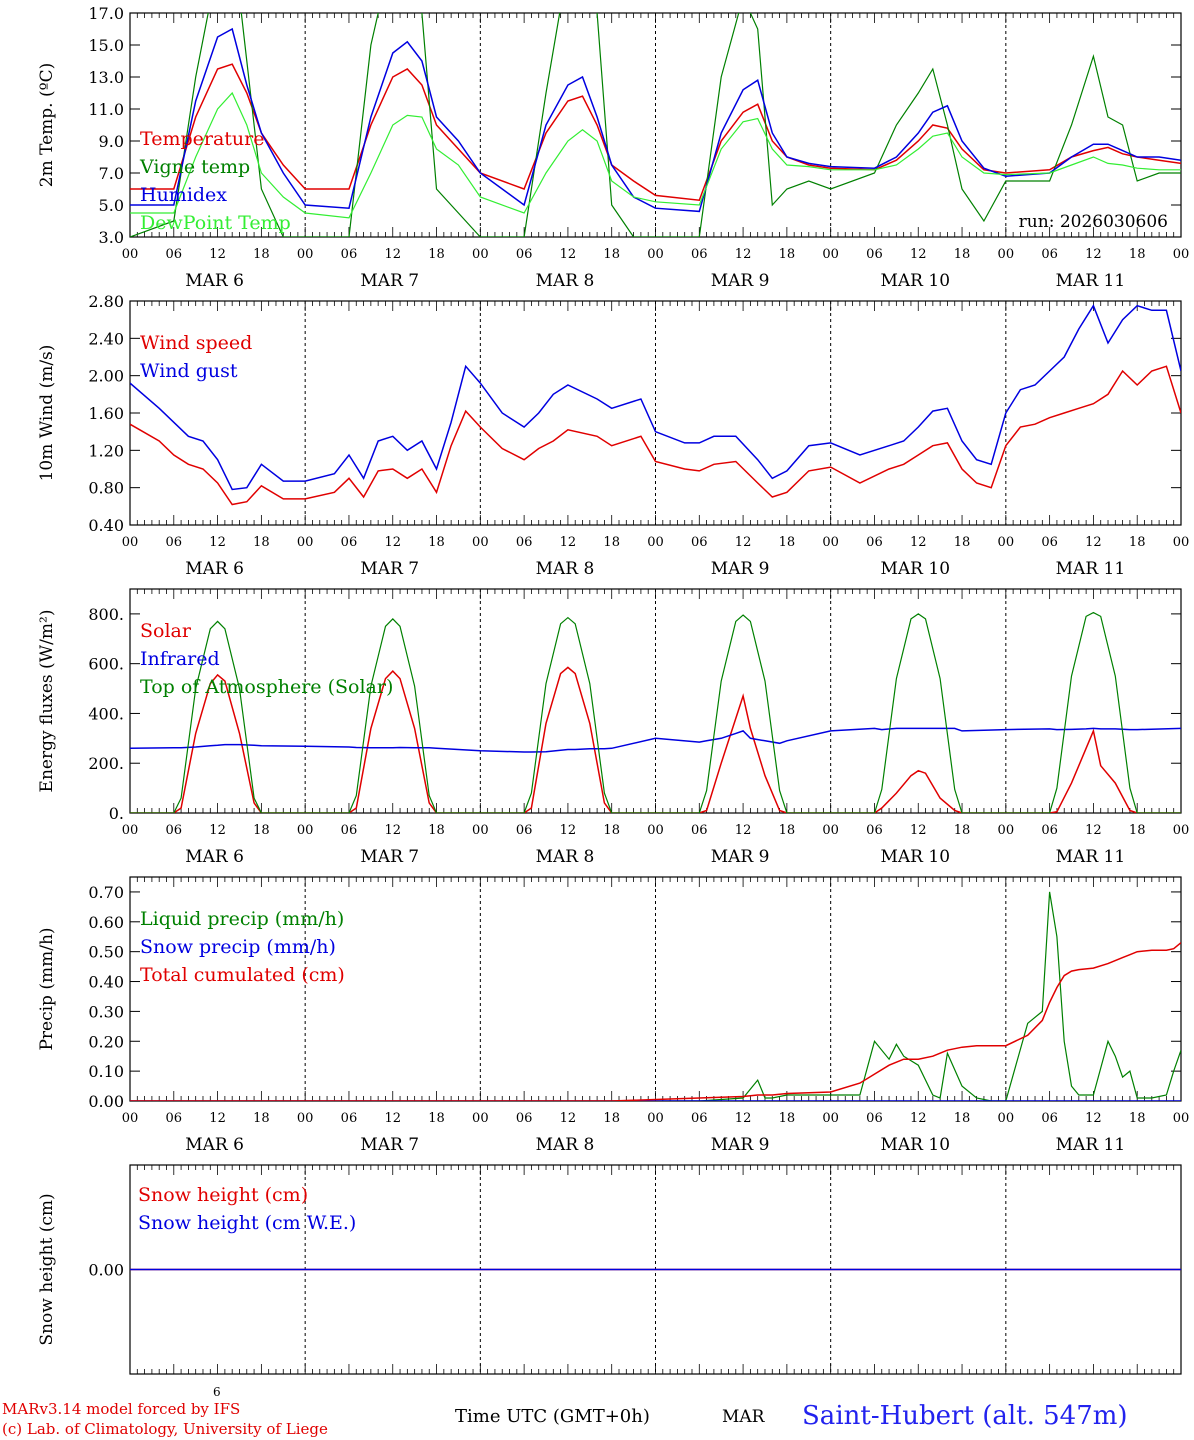 Image resolution: width=1194 pixels, height=1440 pixels. Describe the element at coordinates (106, 763) in the screenshot. I see `y-tick-label: 200.` at that location.